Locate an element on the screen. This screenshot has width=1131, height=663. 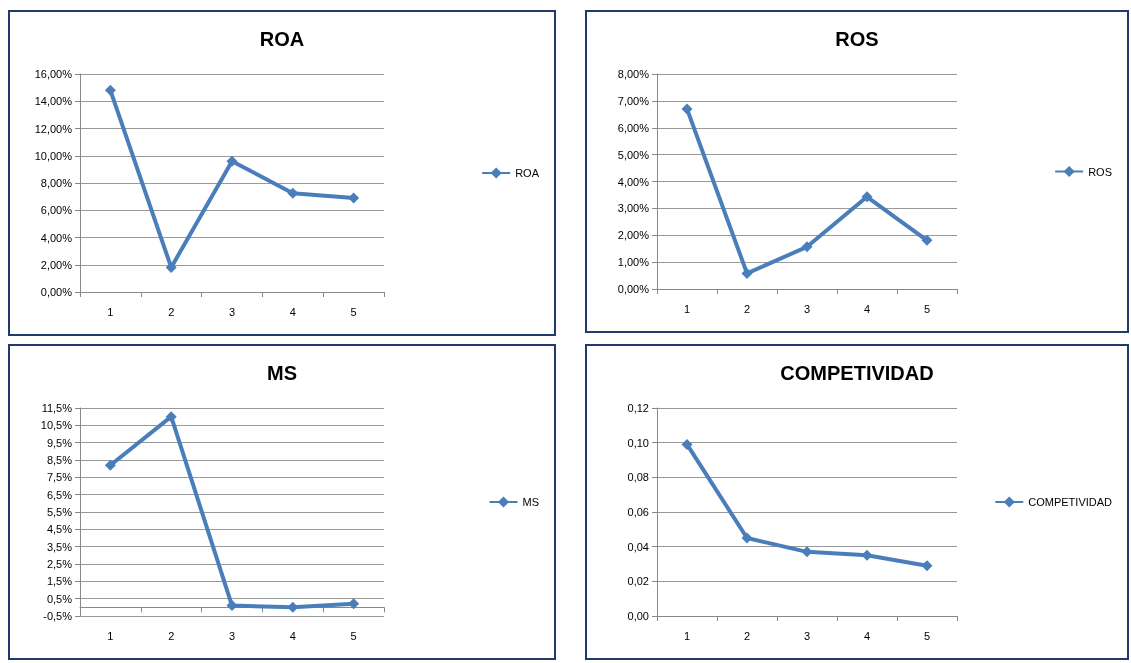
y-tick-label: 16,00% is located at coordinates (53, 74).